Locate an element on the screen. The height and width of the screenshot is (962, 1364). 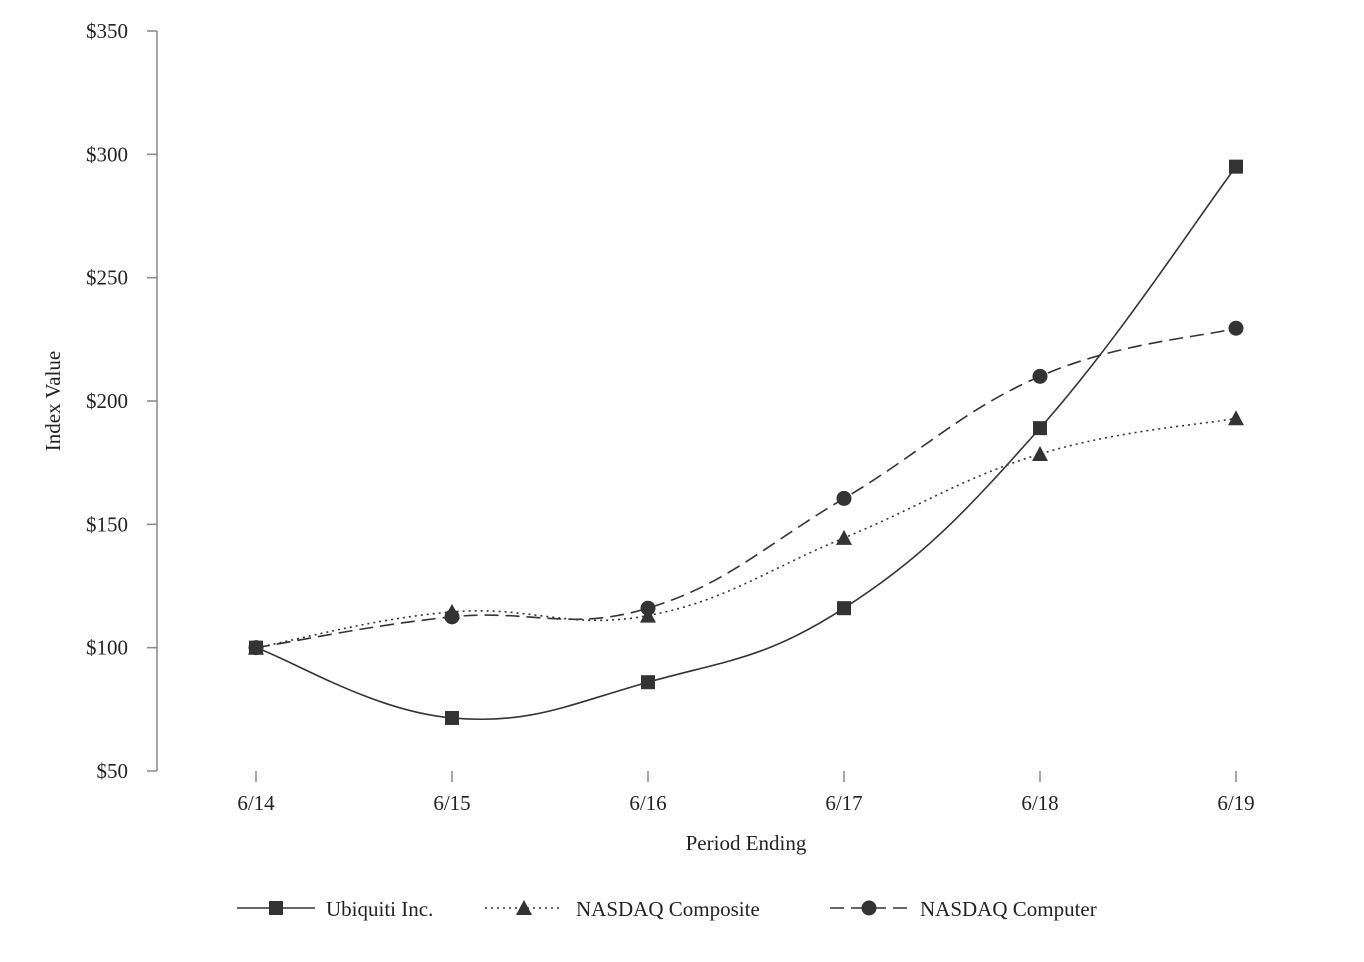
x-tick-label: 6/17 is located at coordinates (843, 803).